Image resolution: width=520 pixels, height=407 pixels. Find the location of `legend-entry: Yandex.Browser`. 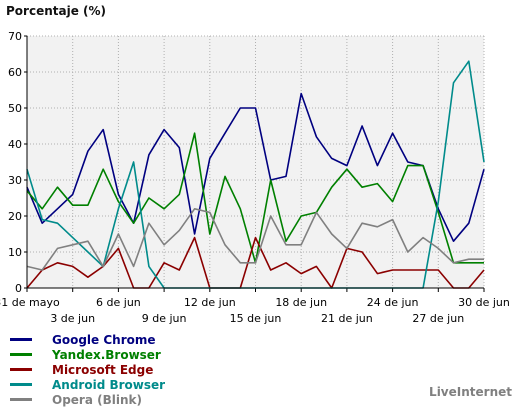

legend-entry: Yandex.Browser is located at coordinates (87, 354).